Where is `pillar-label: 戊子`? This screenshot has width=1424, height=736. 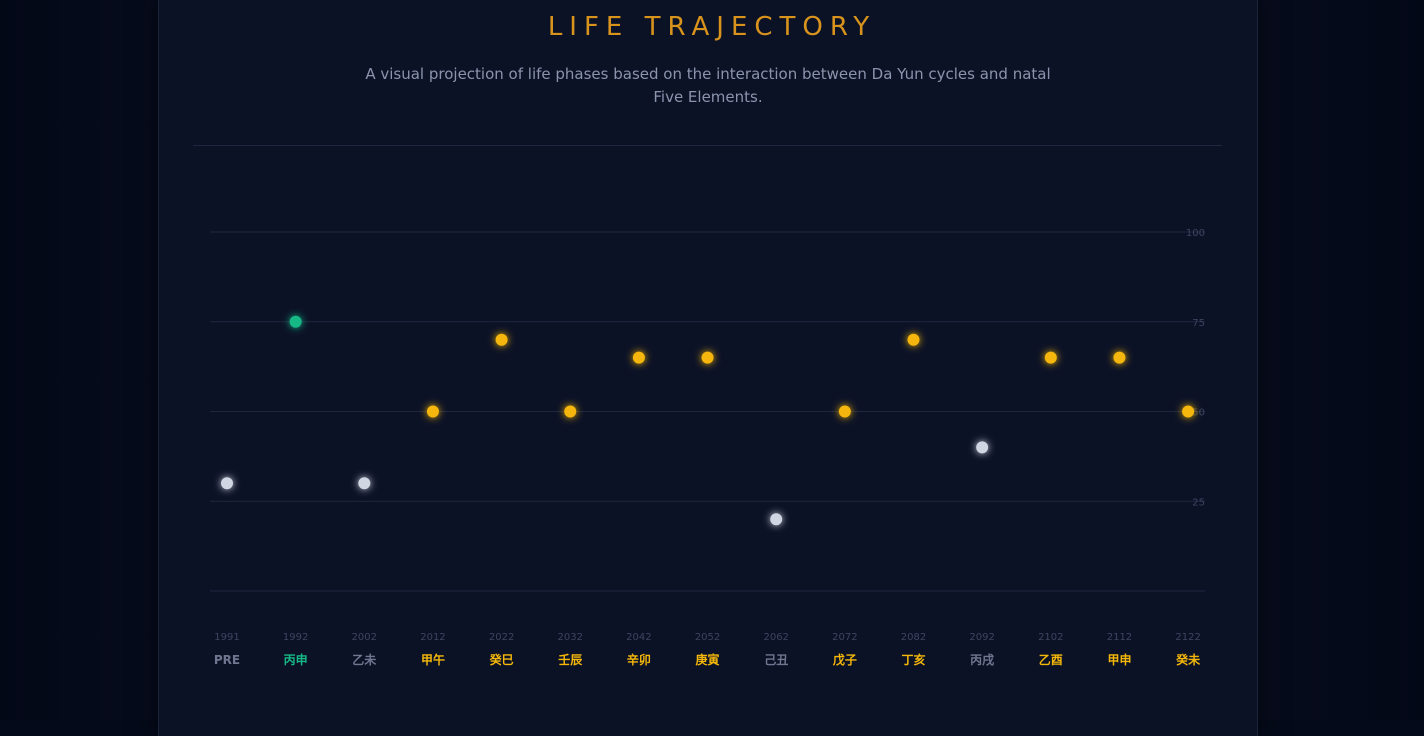 pillar-label: 戊子 is located at coordinates (844, 659).